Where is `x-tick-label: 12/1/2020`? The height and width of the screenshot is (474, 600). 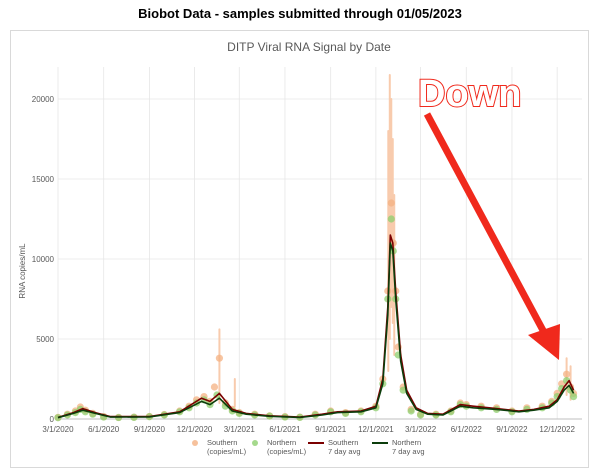 x-tick-label: 12/1/2020 is located at coordinates (195, 429).